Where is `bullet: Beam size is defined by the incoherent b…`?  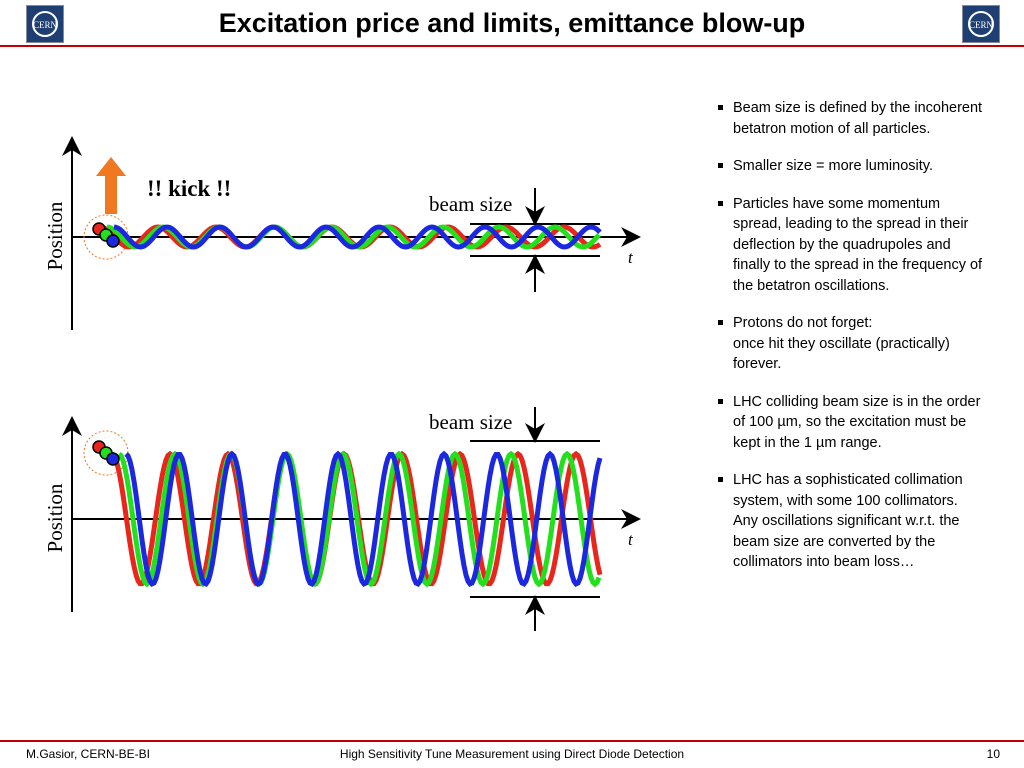 bullet: Beam size is defined by the incoherent b… is located at coordinates (850, 118).